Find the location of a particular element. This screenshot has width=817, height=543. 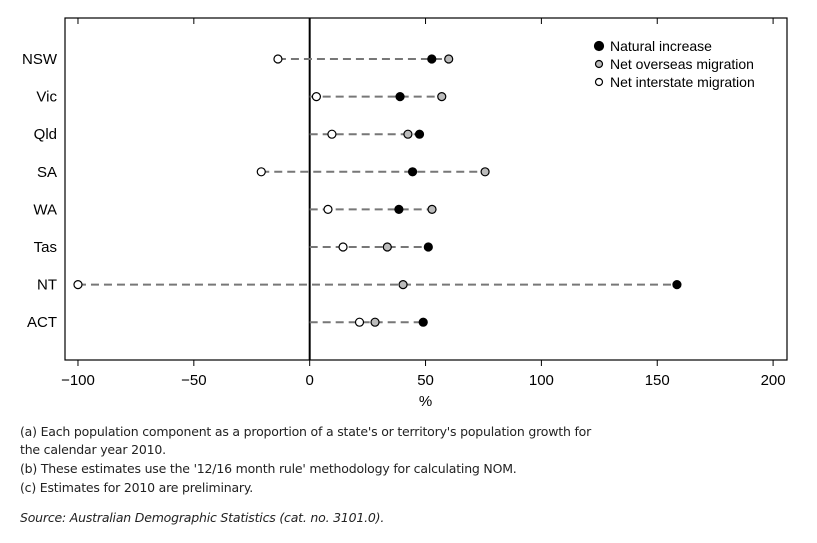

x-tick-label: 100 is located at coordinates (541, 380).